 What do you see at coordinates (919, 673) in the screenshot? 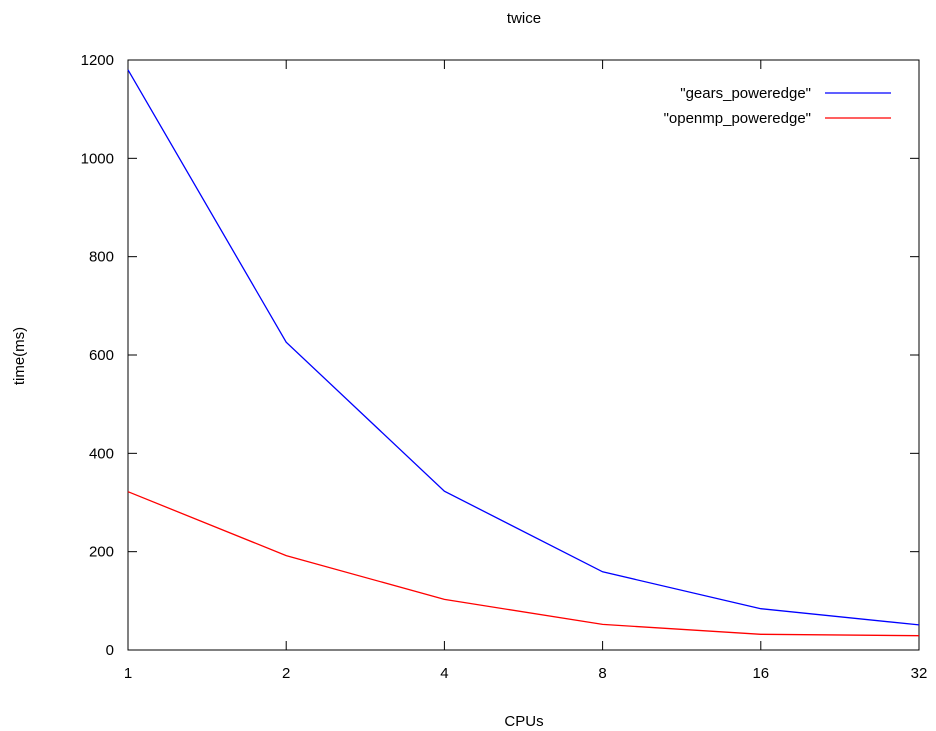
I see `x-tick-label: 32` at bounding box center [919, 673].